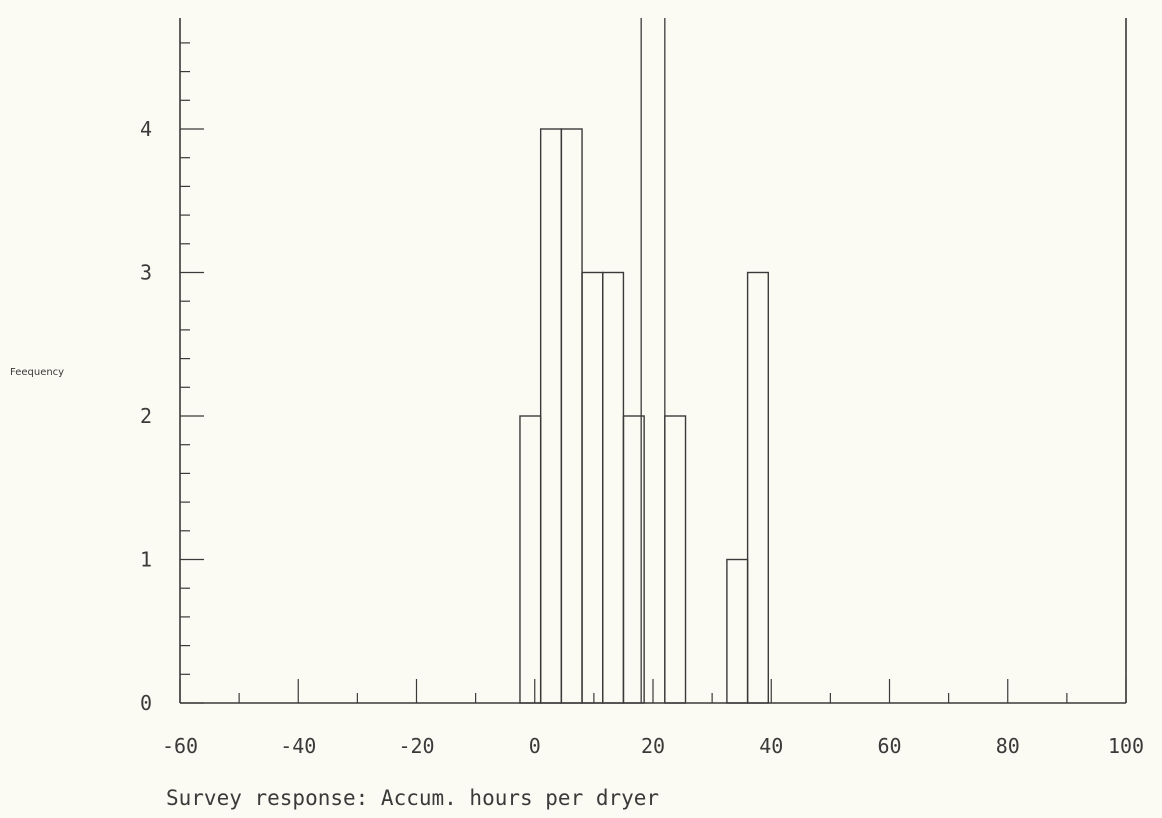  What do you see at coordinates (653, 360) in the screenshot?
I see `reference-lines` at bounding box center [653, 360].